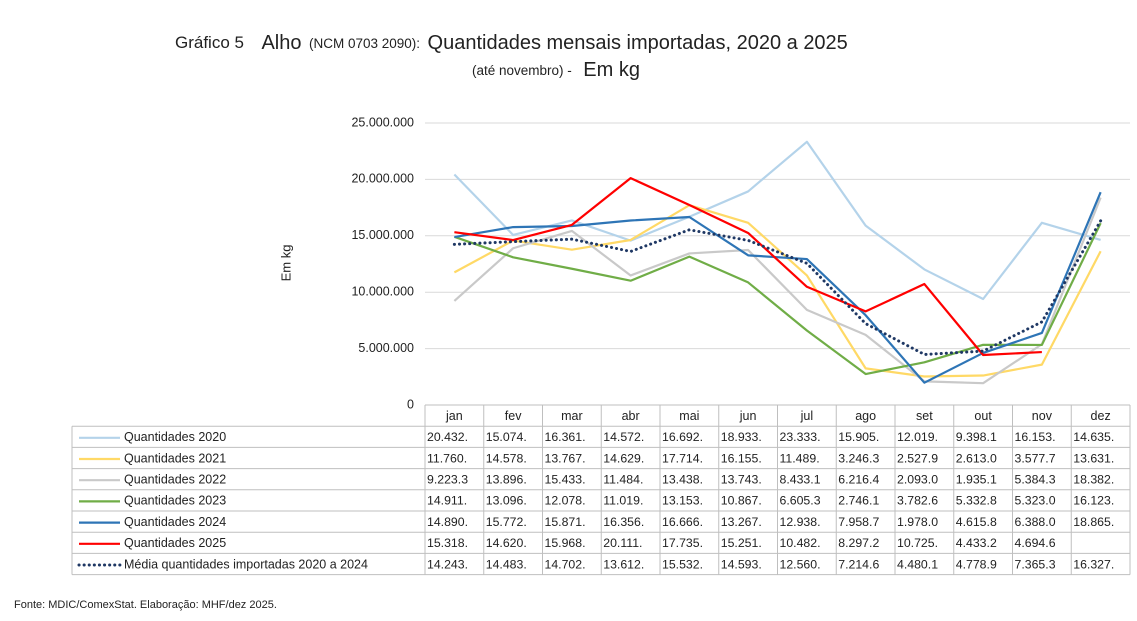 This screenshot has height=621, width=1137. I want to click on table-value: 17.714., so click(682, 458).